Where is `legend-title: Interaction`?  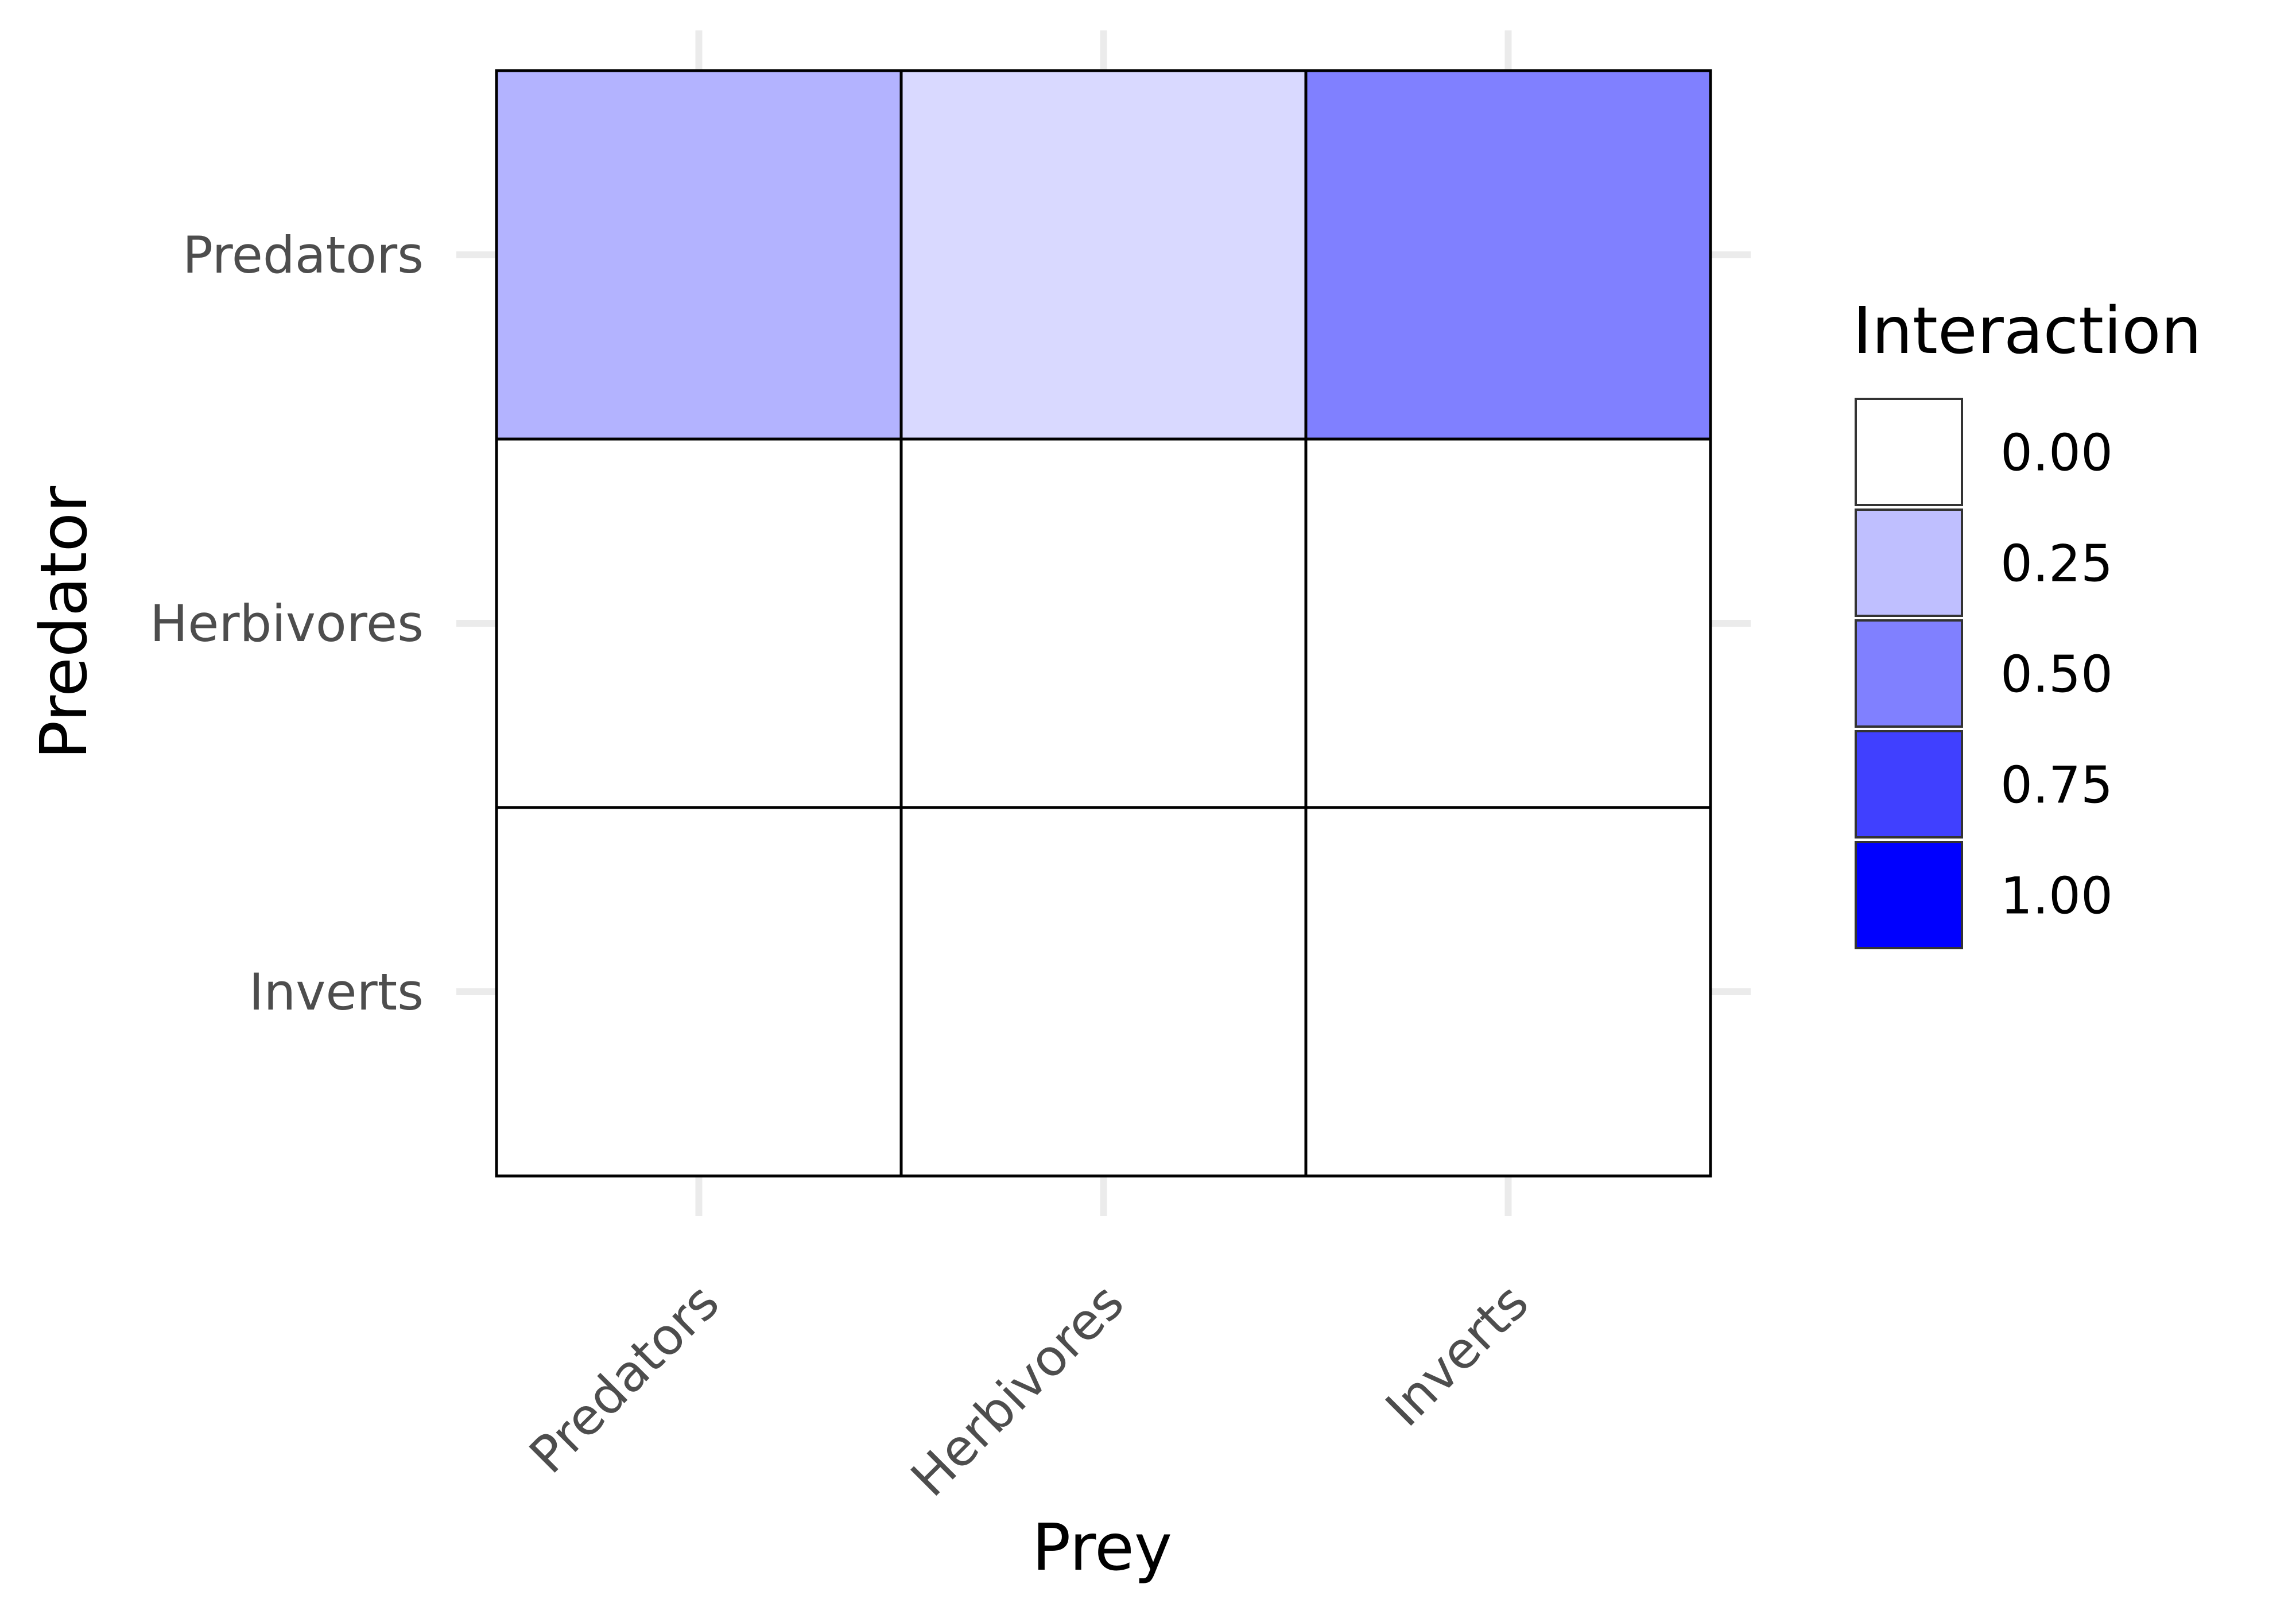 legend-title: Interaction is located at coordinates (2027, 331).